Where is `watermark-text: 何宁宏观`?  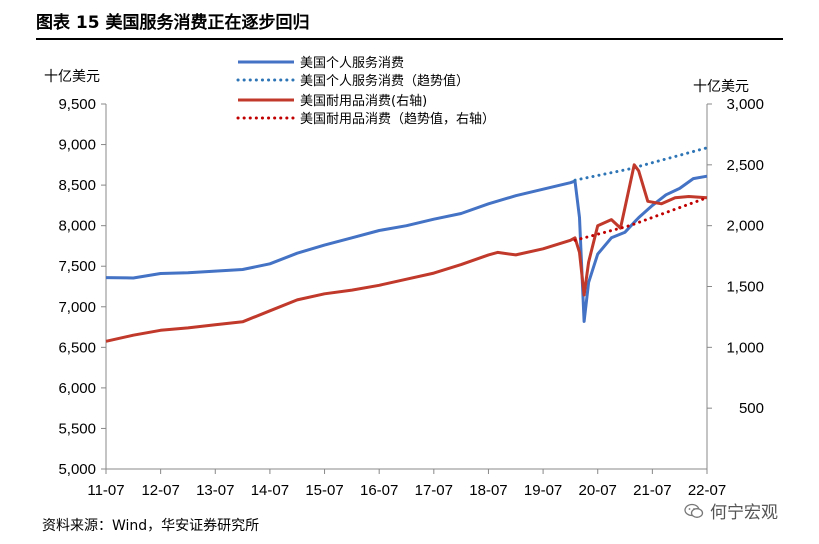
watermark-text: 何宁宏观 is located at coordinates (744, 513).